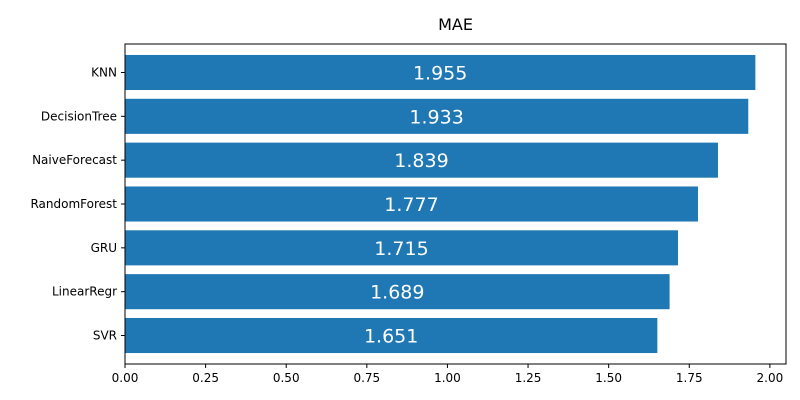 Image resolution: width=800 pixels, height=400 pixels. I want to click on x-tick-label: 2.00, so click(770, 378).